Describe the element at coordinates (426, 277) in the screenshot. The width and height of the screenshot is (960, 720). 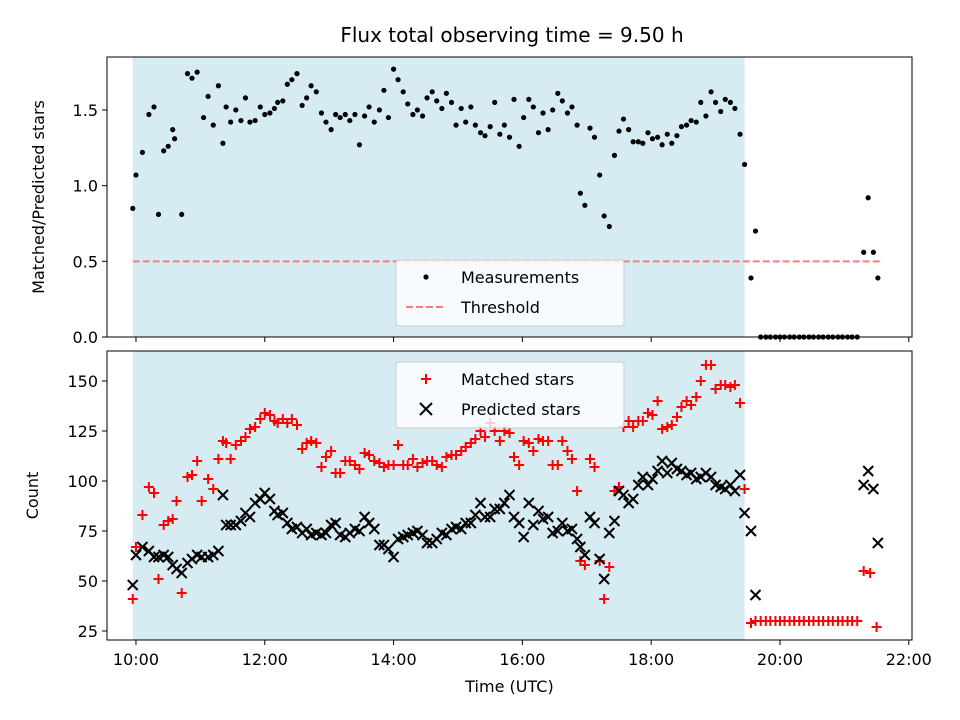
I see `legend-marker-measurements` at that location.